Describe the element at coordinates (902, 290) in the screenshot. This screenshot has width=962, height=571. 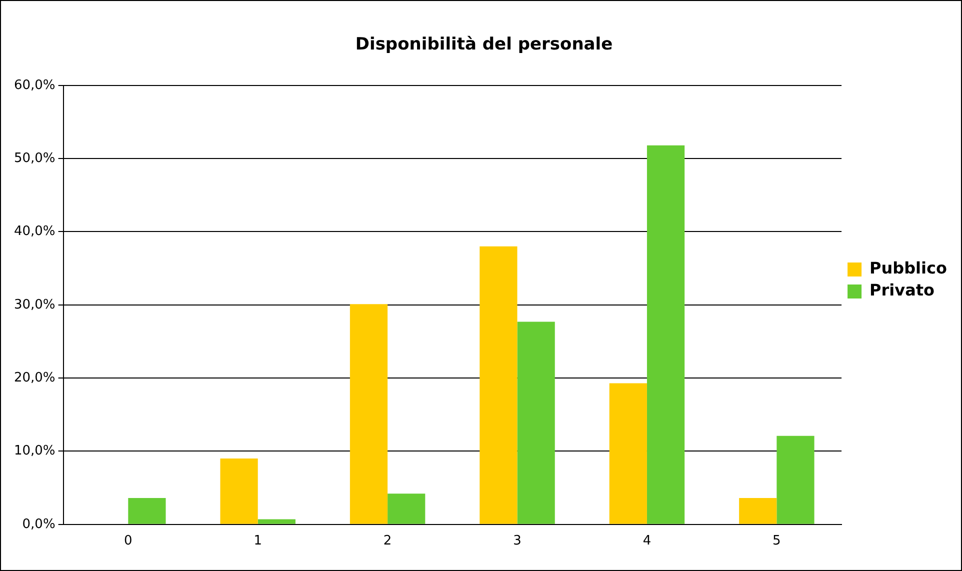
I see `legend-label: Privato` at that location.